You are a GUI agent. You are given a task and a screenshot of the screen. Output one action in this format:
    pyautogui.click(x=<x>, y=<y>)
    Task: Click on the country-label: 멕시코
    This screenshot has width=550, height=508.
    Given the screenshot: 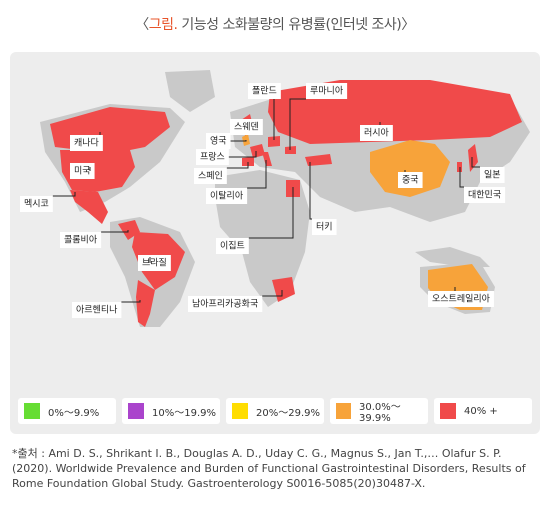 What is the action you would take?
    pyautogui.click(x=36, y=204)
    